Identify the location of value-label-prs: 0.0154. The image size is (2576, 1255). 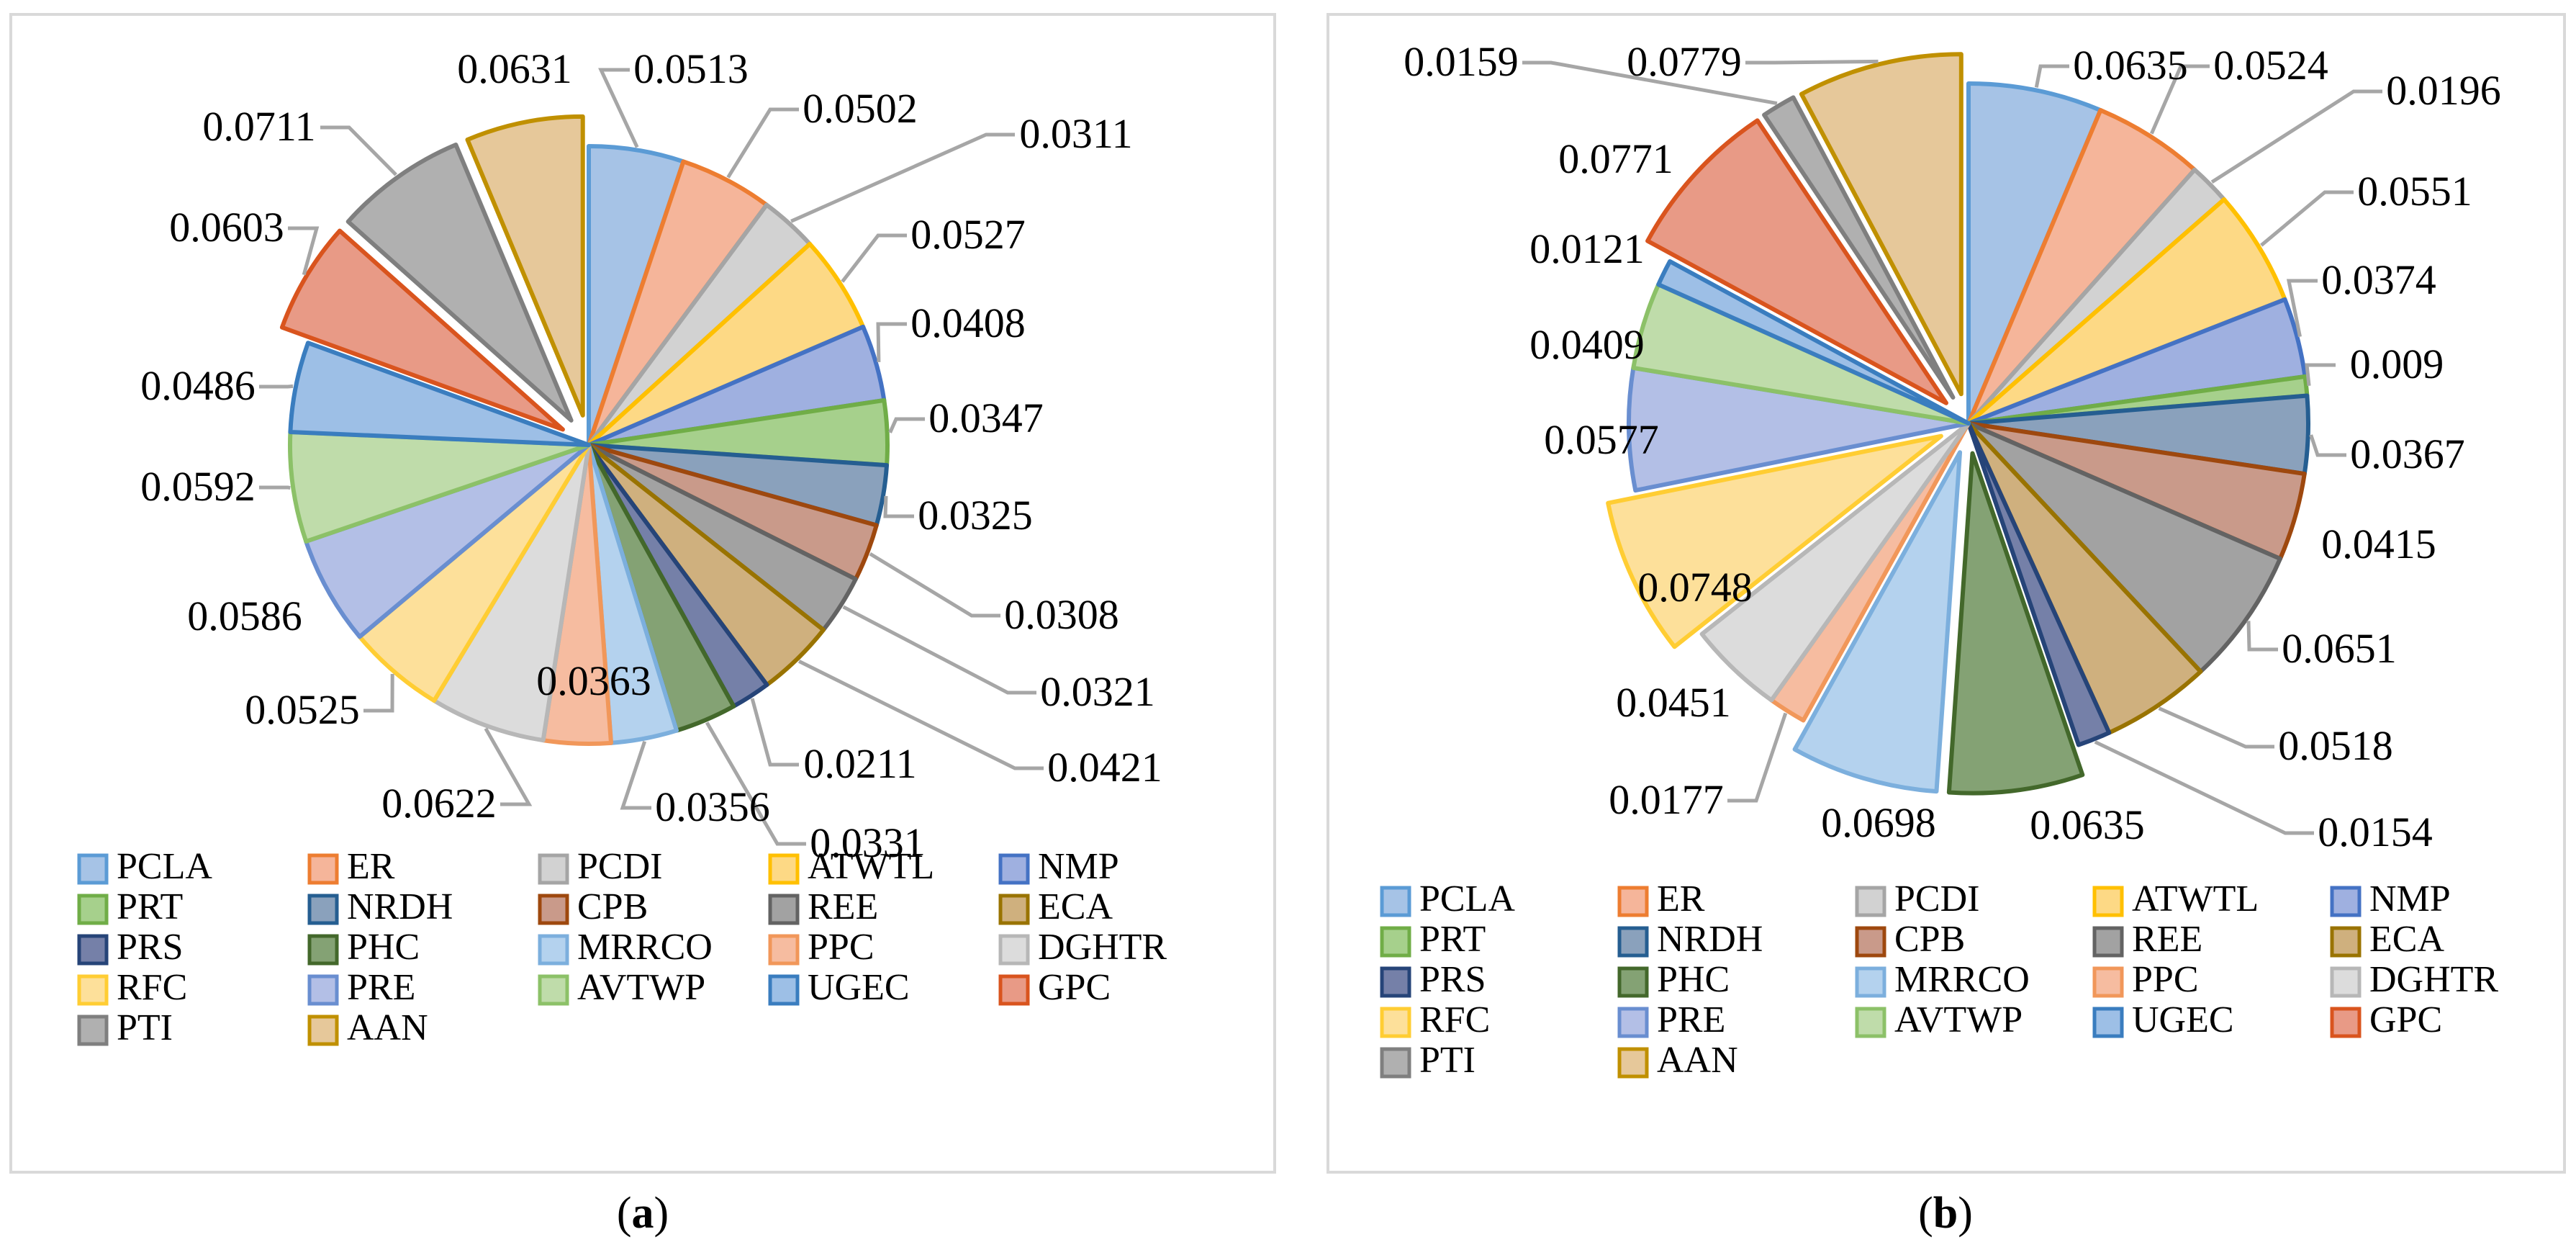
(2375, 832).